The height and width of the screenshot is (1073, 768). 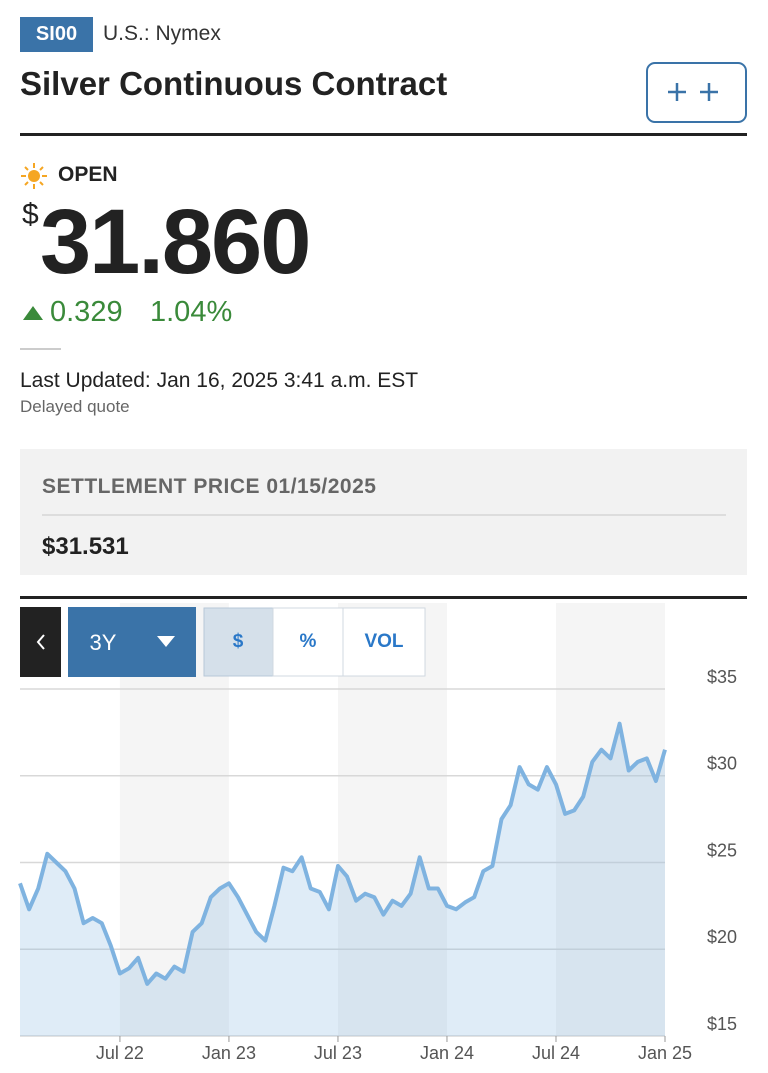 I want to click on last-updated: Last Updated: Jan 16, 2025 3:41 a.m. EST, so click(x=219, y=380).